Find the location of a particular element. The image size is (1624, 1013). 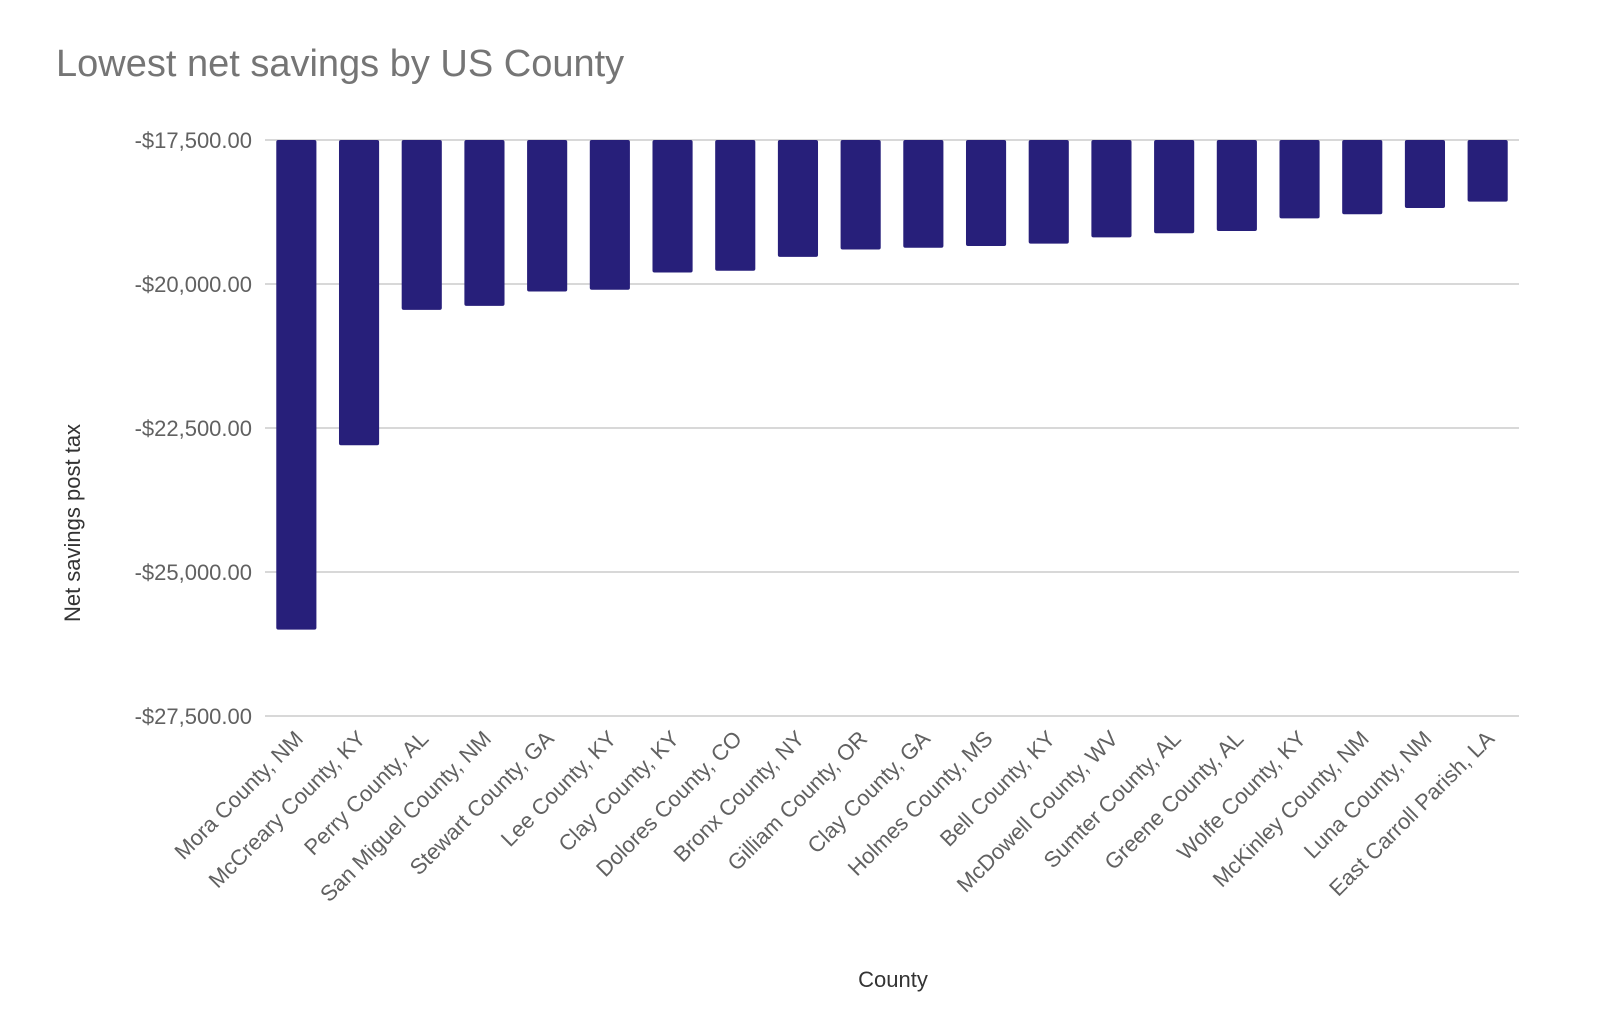

y-tick-label: -$25,000.00 is located at coordinates (193, 572).